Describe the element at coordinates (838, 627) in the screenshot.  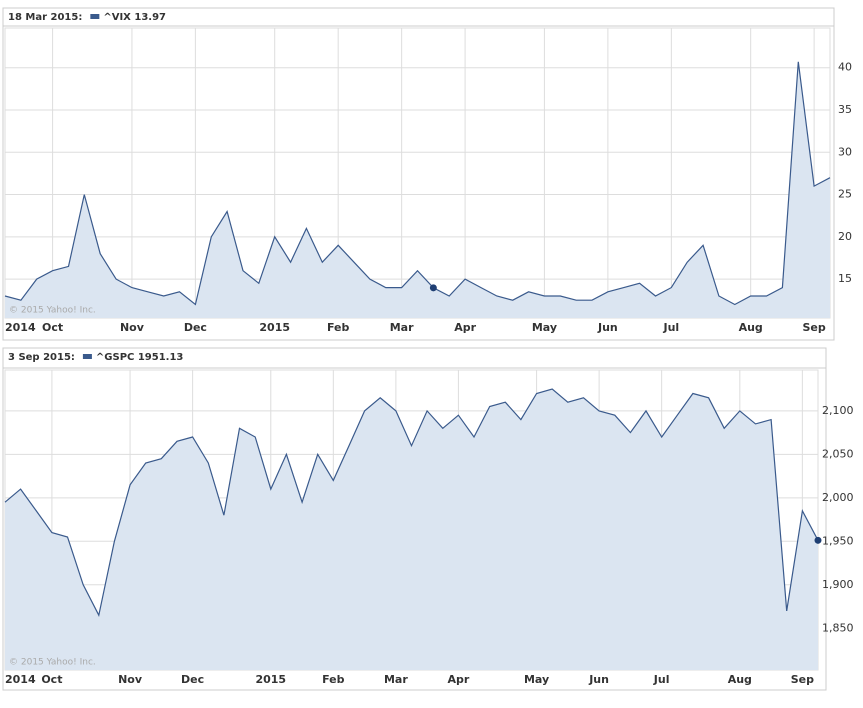
I see `y-tick-label: 1,850` at that location.